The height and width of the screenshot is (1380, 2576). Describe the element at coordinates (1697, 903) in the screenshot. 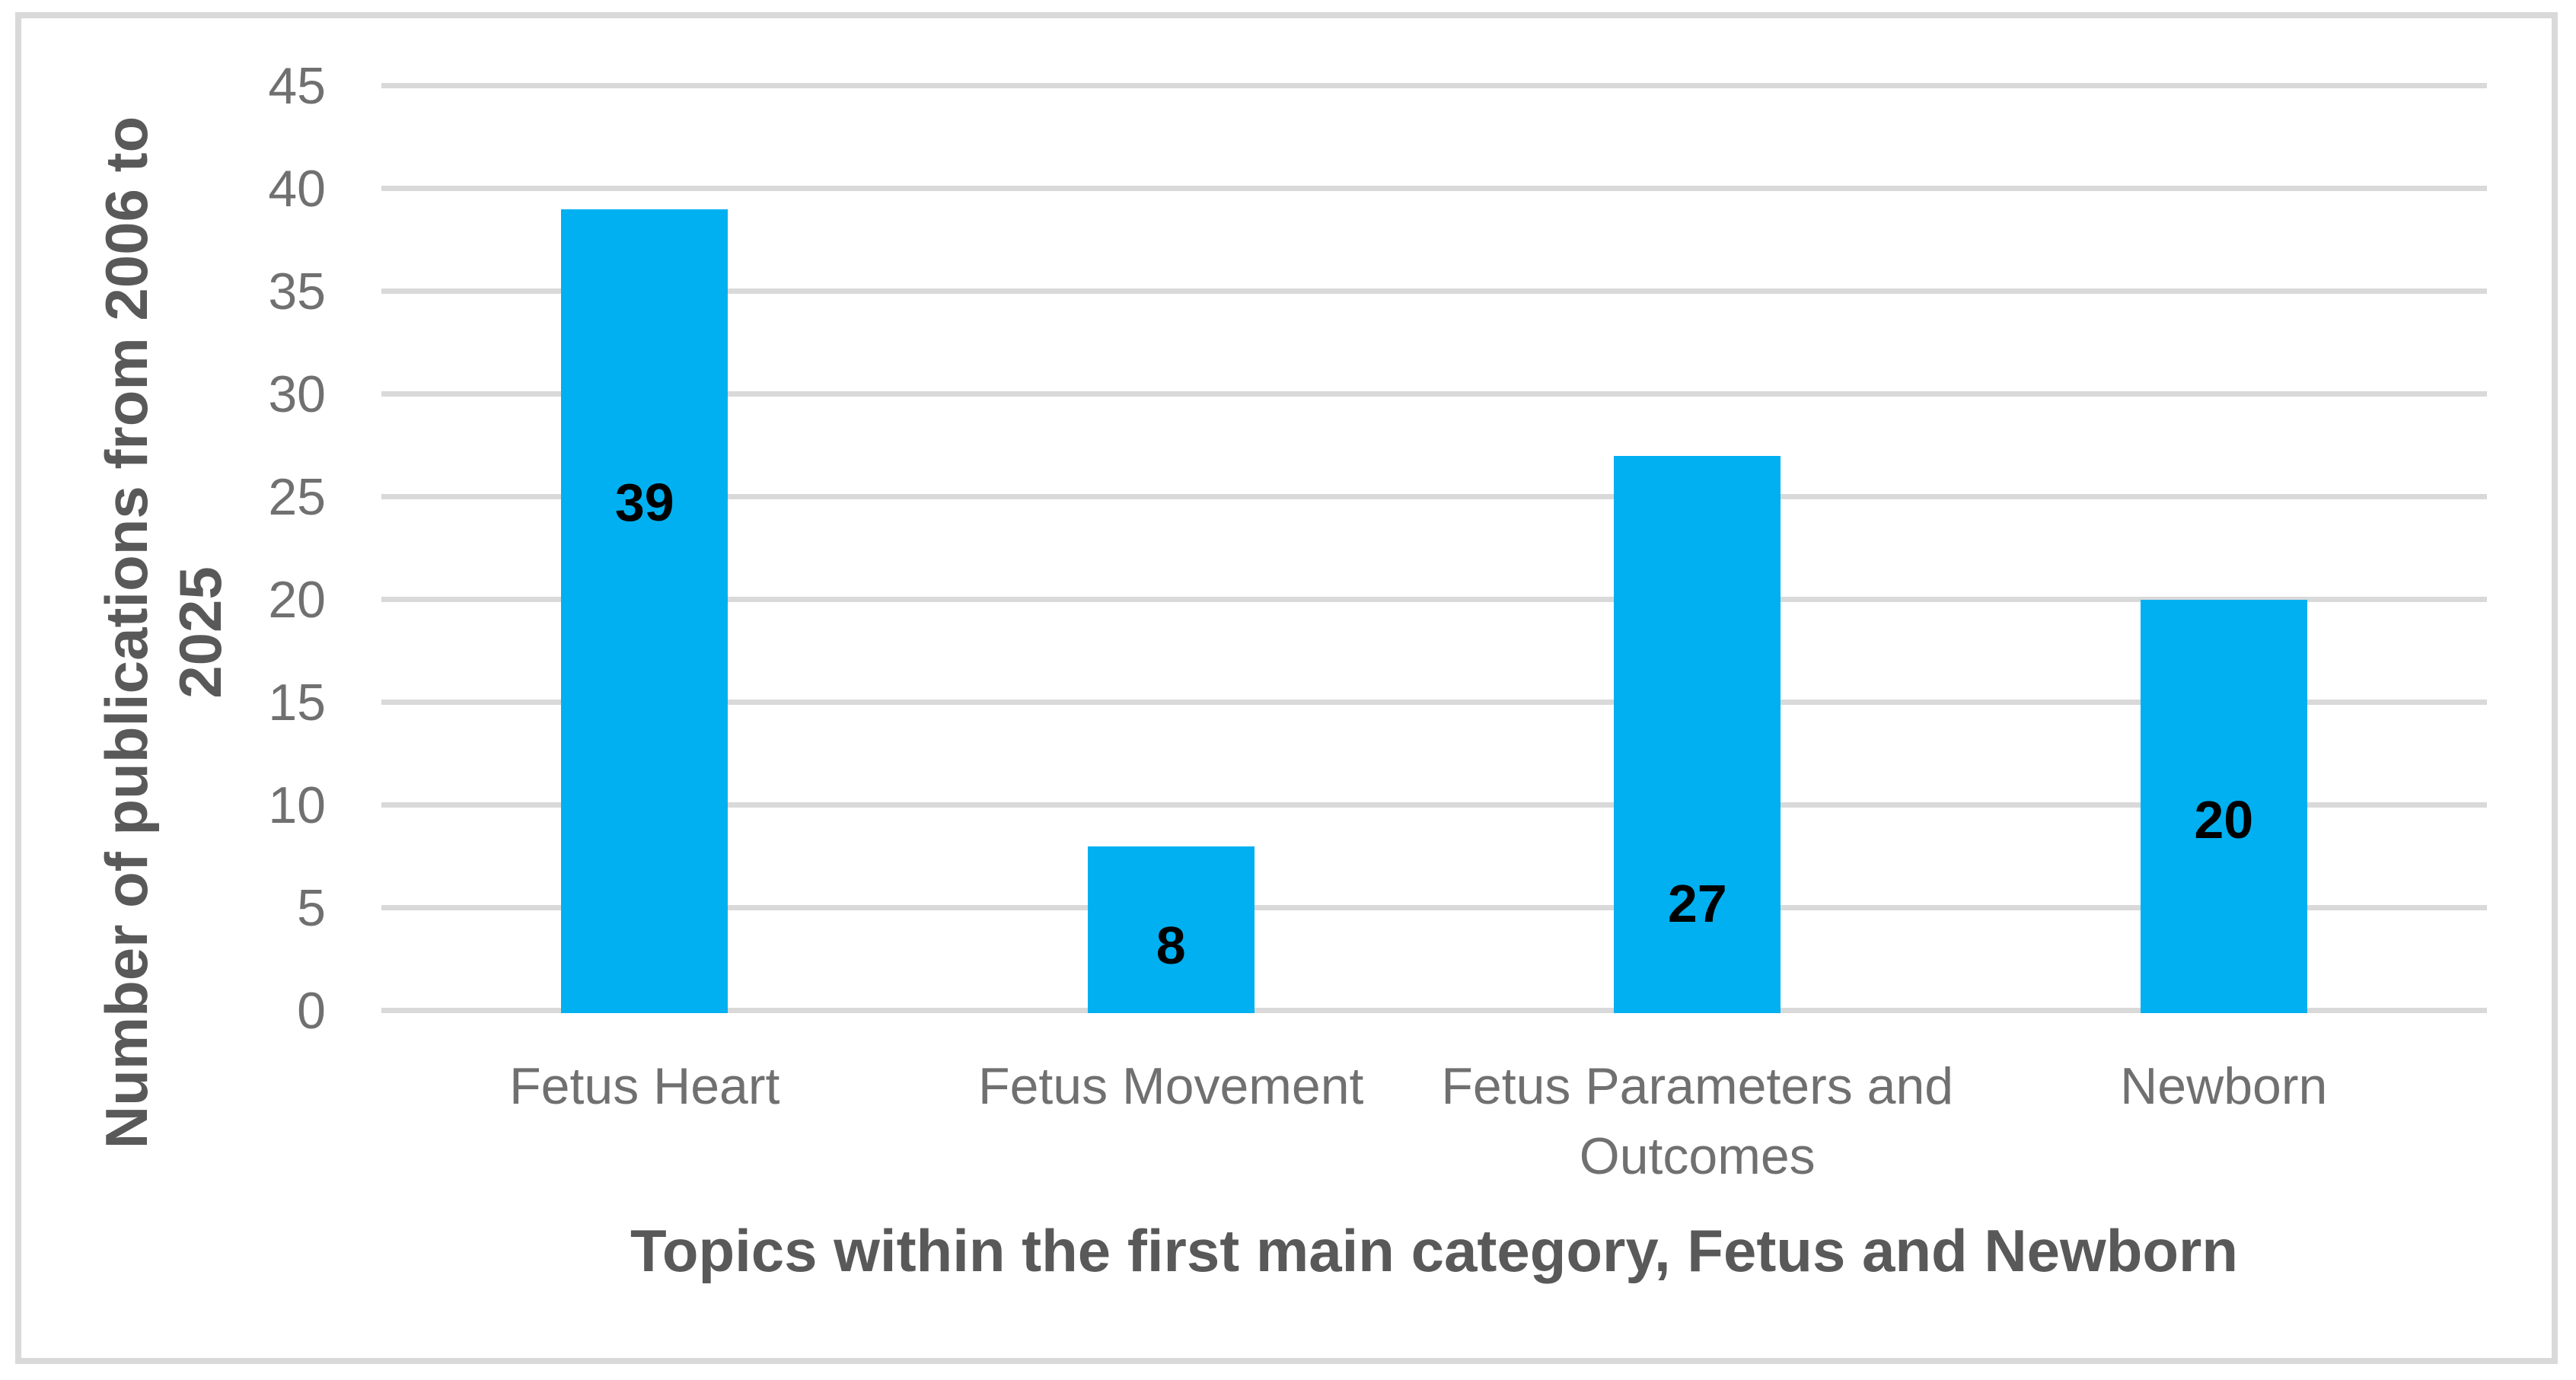

I see `bar-value-label-3: 27` at that location.